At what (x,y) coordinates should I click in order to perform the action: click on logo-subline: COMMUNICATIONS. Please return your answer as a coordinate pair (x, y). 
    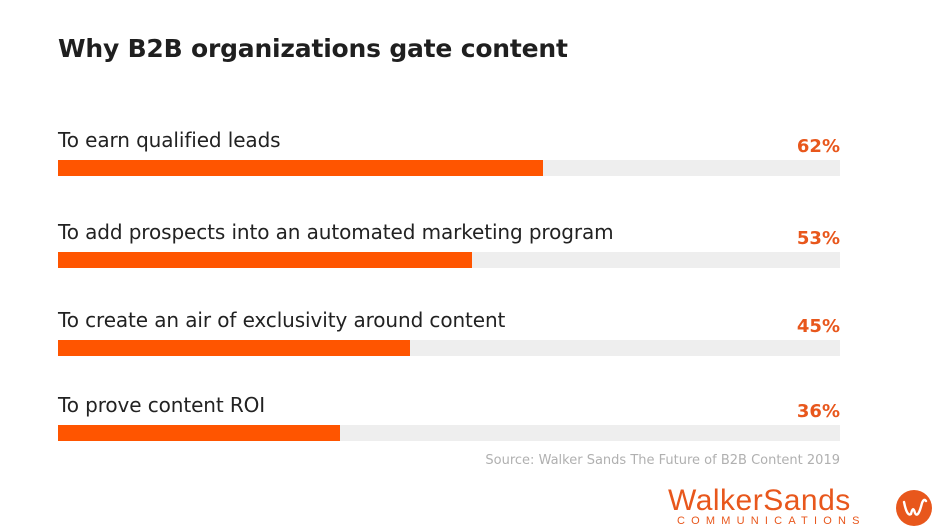
    Looking at the image, I should click on (771, 521).